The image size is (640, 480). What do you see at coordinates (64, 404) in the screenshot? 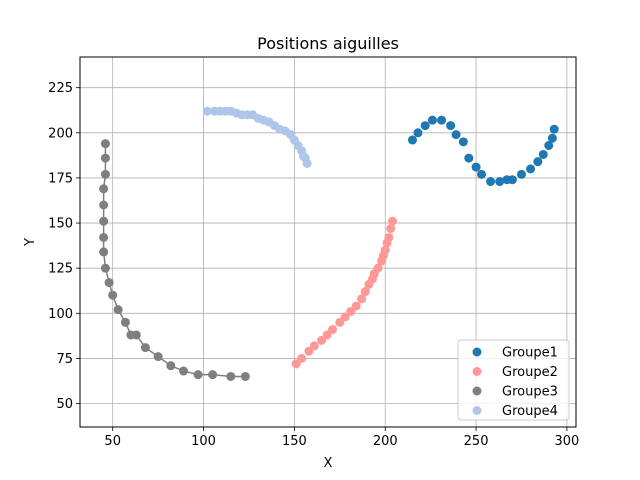
I see `y-tick-label: 50` at bounding box center [64, 404].